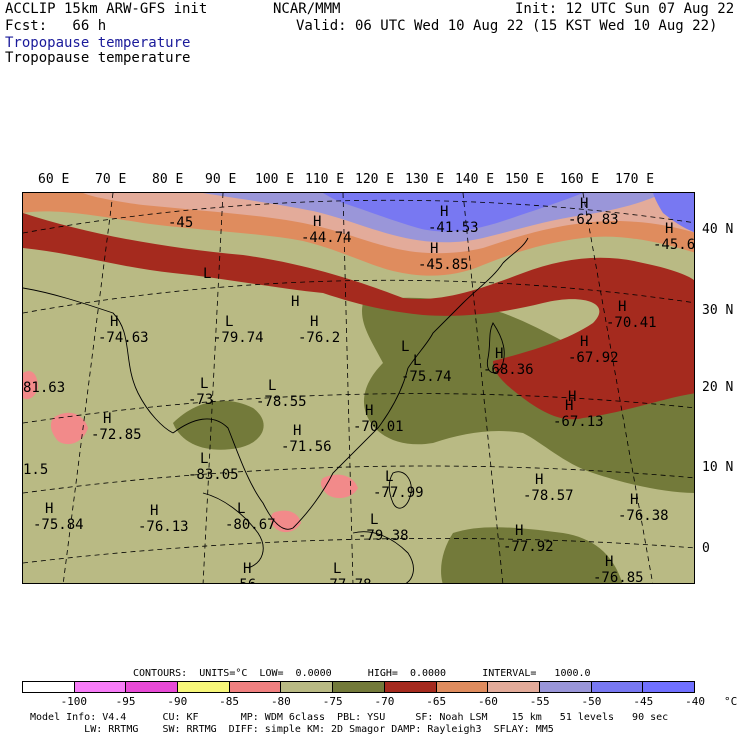 This screenshot has height=740, width=740. I want to click on longitude-label: 160 E, so click(580, 179).